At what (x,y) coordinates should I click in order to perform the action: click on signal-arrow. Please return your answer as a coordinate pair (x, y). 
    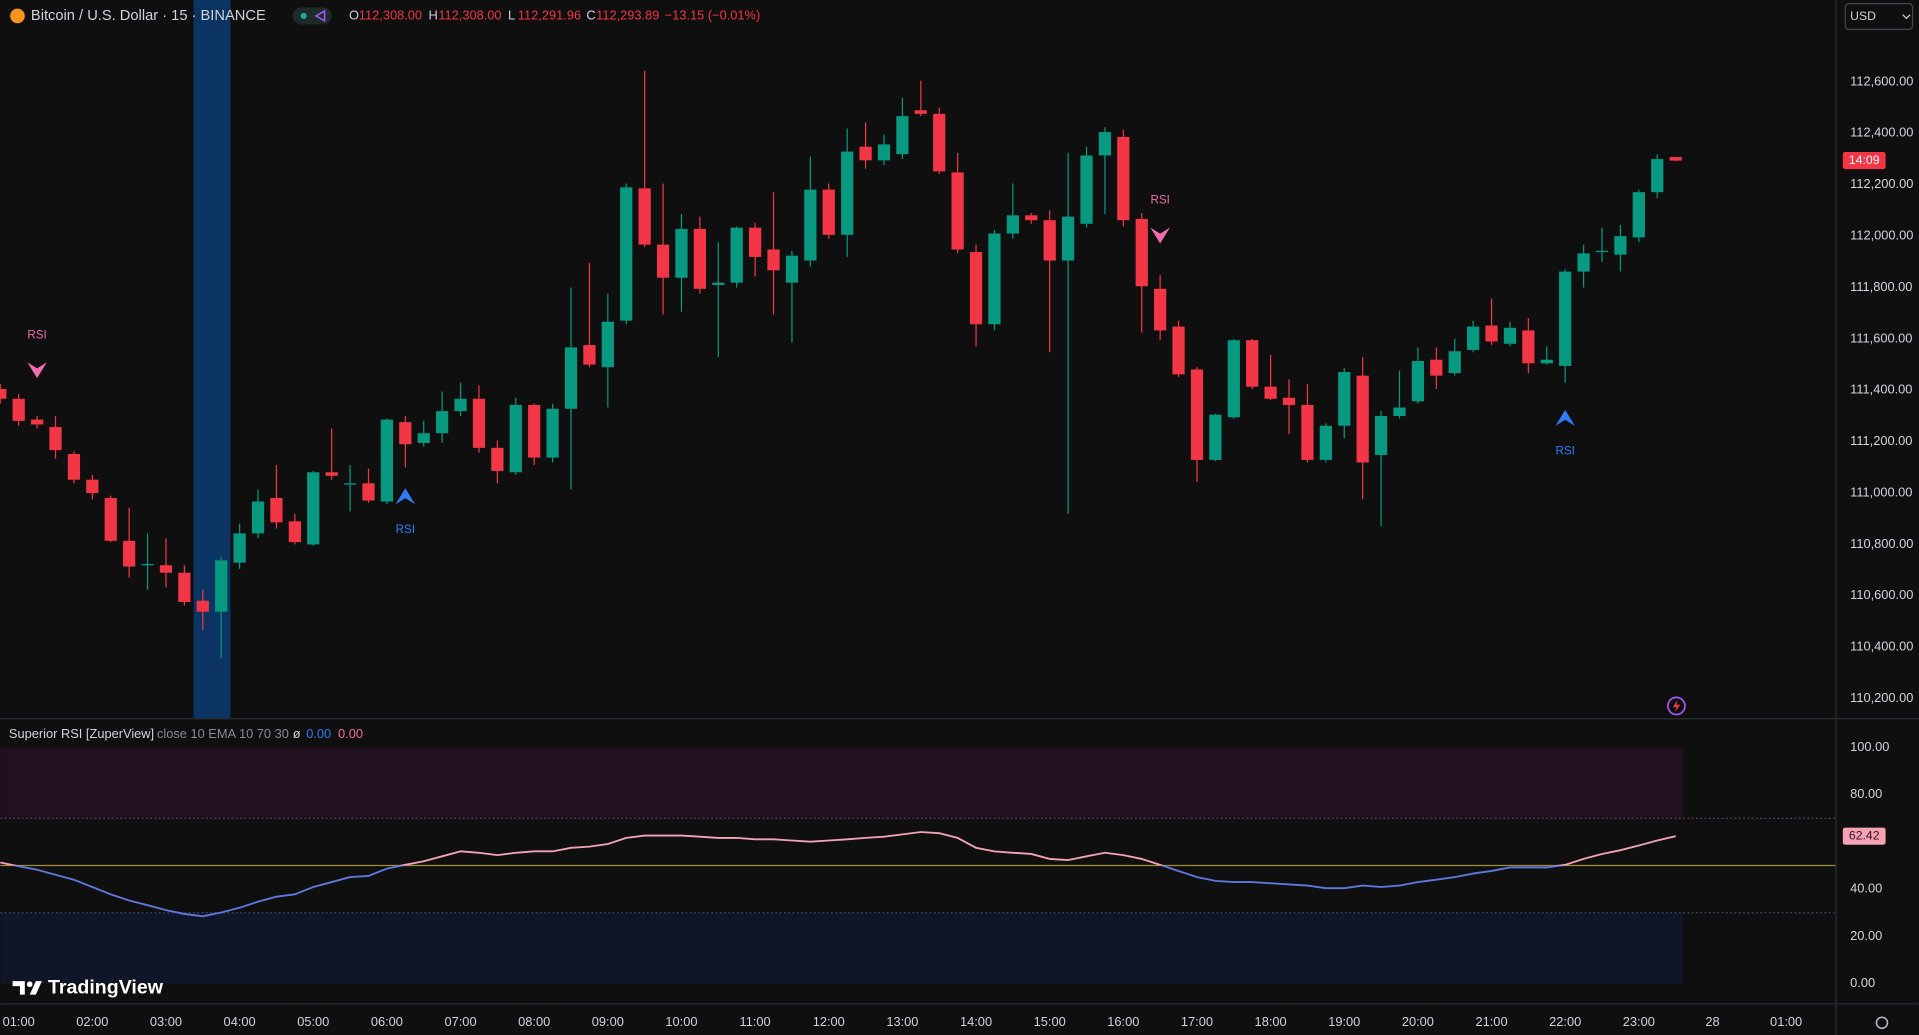
    Looking at the image, I should click on (1160, 235).